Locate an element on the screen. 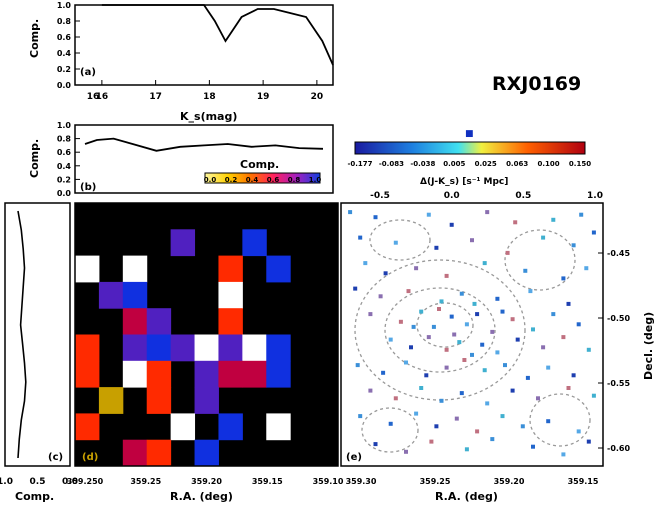 The width and height of the screenshot is (665, 507). panel-e-top-axis-label: Δ(J-K_s) [s⁻¹ Mpc] is located at coordinates (464, 182).